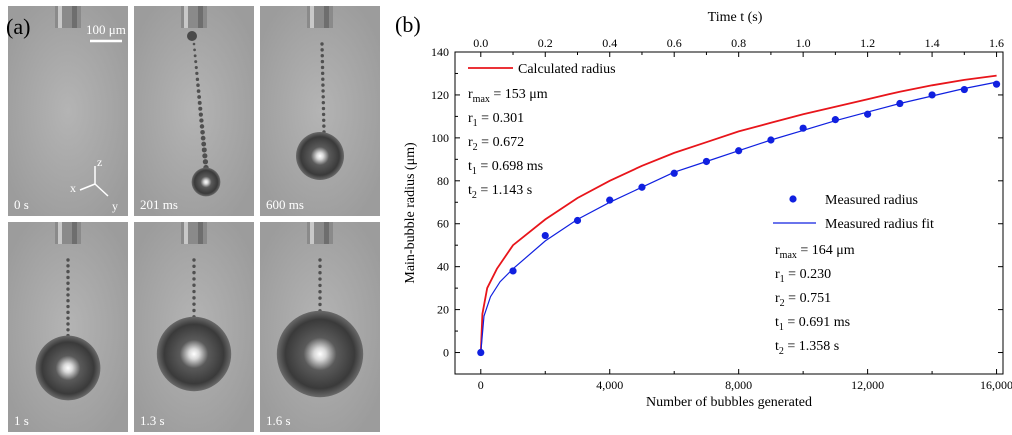  I want to click on x-tick-label: 0, so click(481, 385).